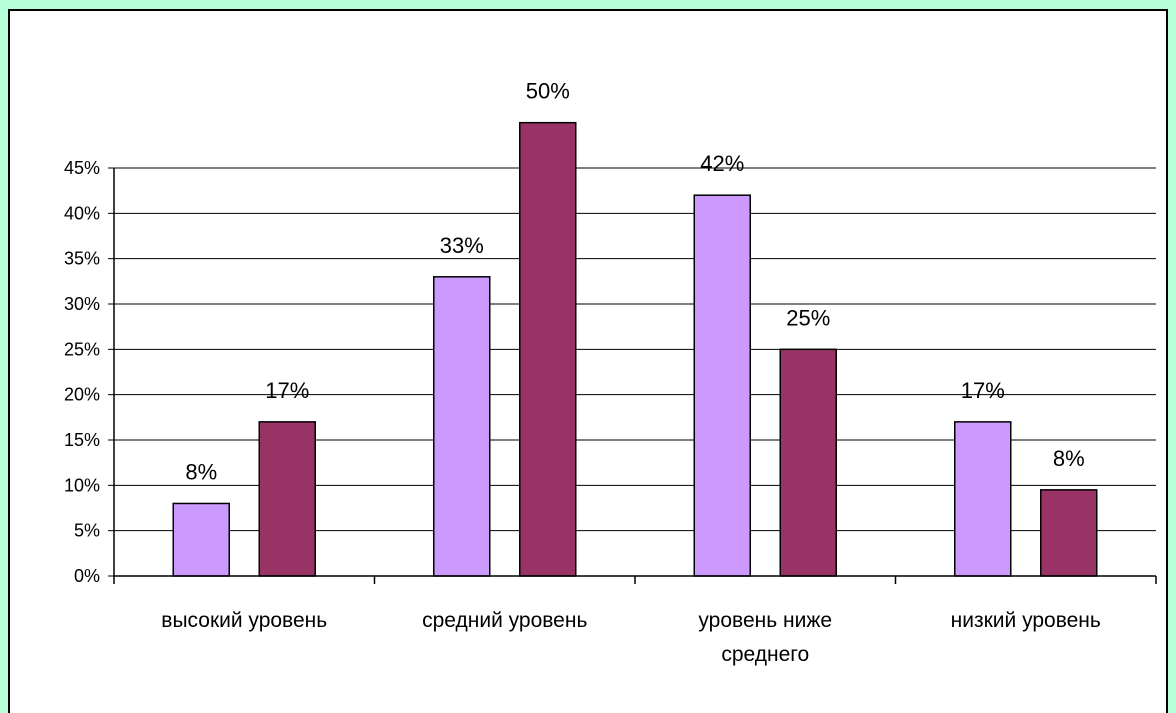 The image size is (1176, 713). Describe the element at coordinates (244, 620) in the screenshot. I see `x-category-label: высокий уровень` at that location.